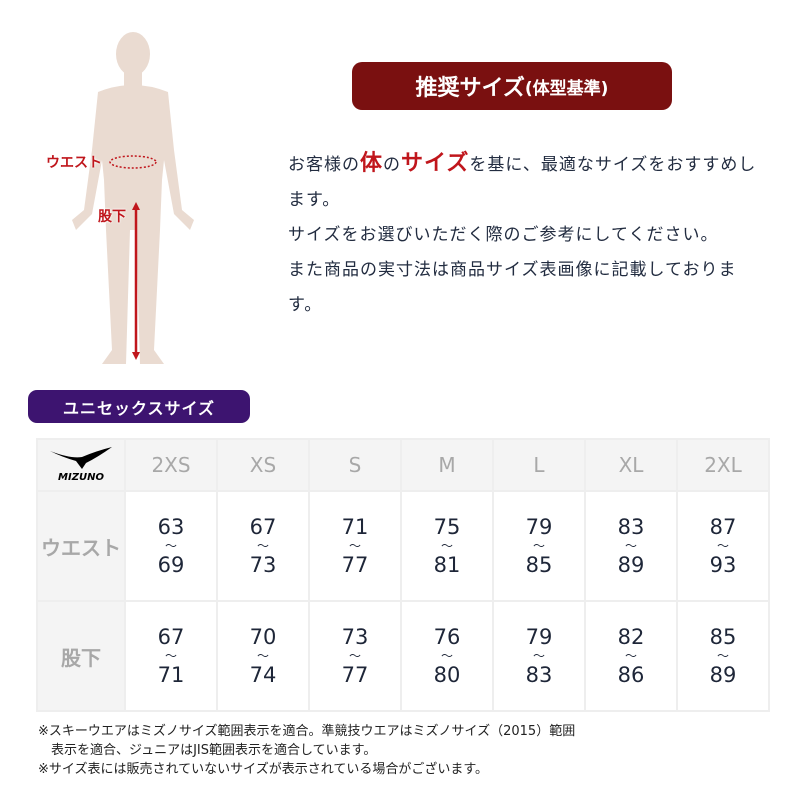 The width and height of the screenshot is (800, 800). I want to click on size-range-cell: 82 ～ 86, so click(631, 656).